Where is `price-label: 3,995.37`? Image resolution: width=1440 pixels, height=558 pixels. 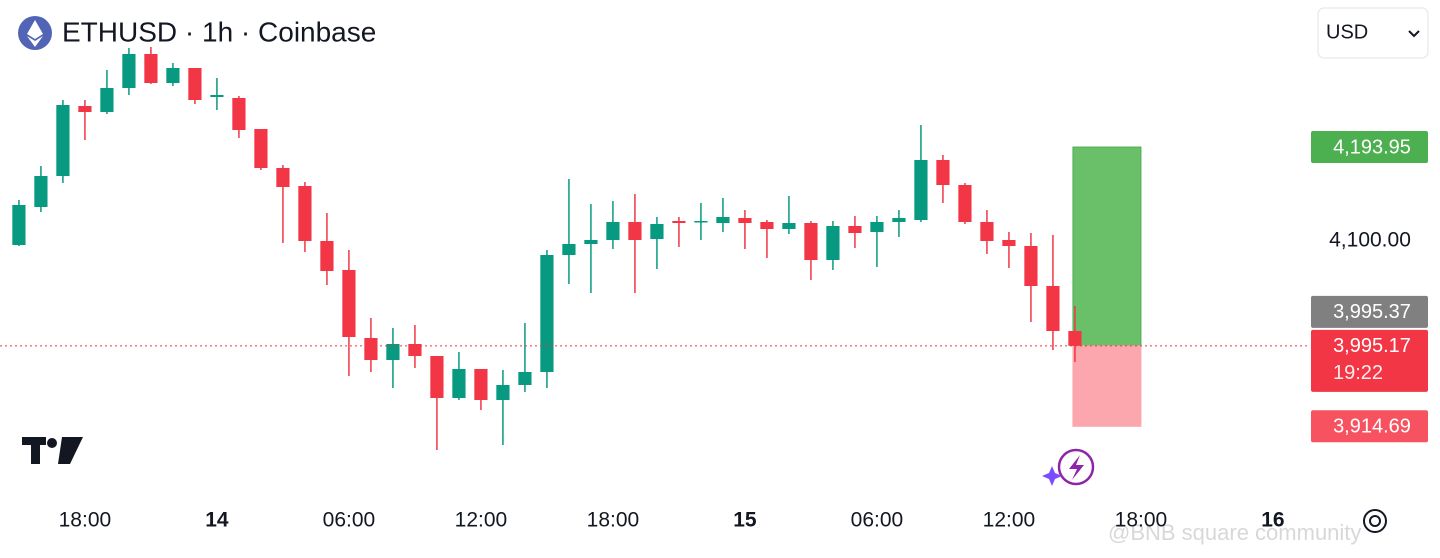 price-label: 3,995.37 is located at coordinates (1372, 312).